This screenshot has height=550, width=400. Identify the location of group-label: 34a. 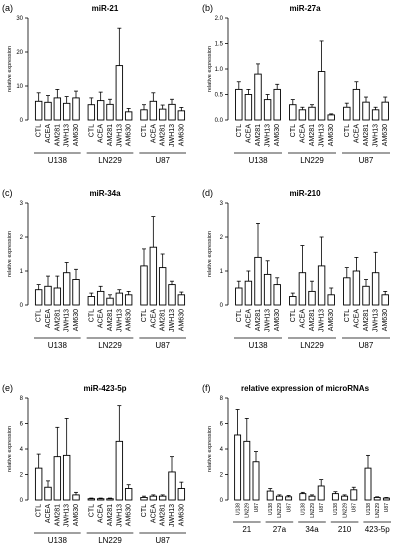
(312, 529).